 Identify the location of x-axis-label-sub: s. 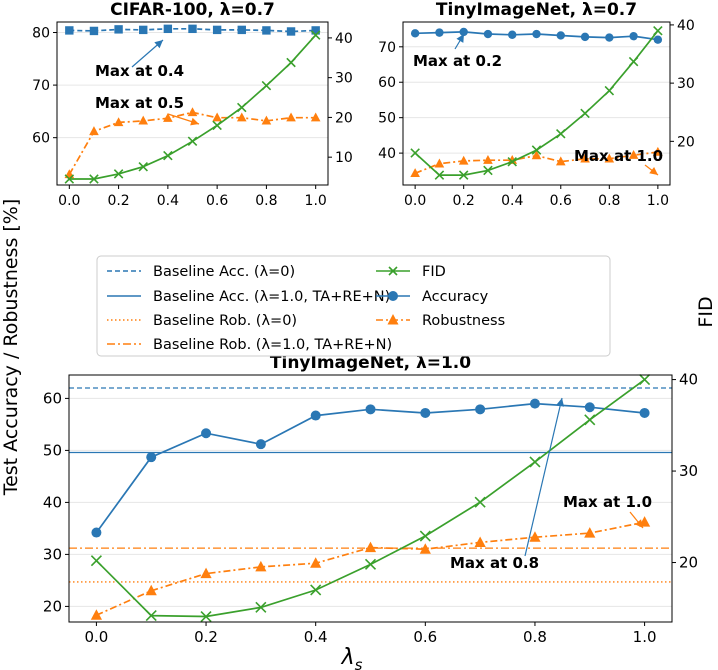
(359, 663).